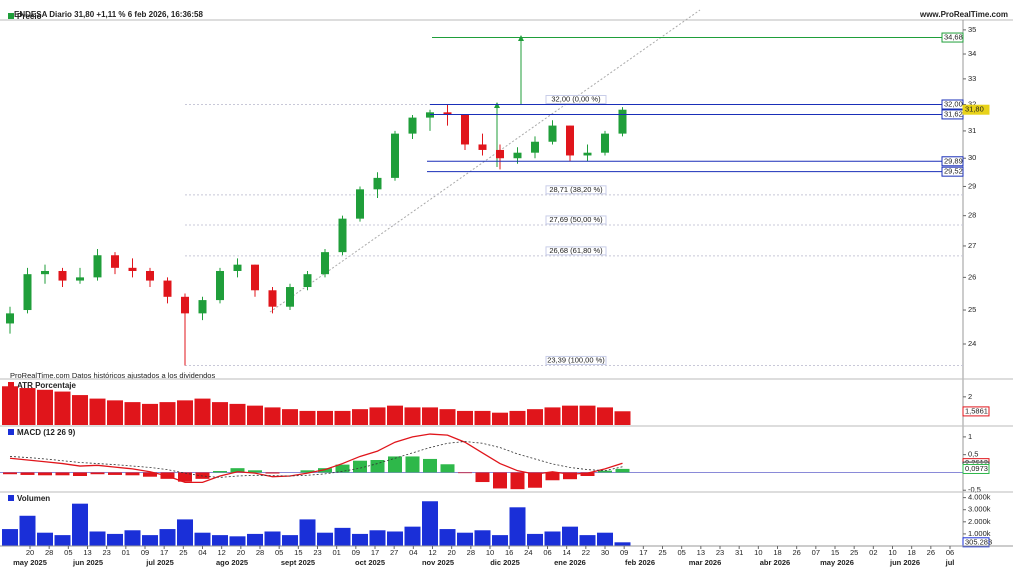 This screenshot has height=580, width=1013. What do you see at coordinates (547, 552) in the screenshot?
I see `x-day-label: 06` at bounding box center [547, 552].